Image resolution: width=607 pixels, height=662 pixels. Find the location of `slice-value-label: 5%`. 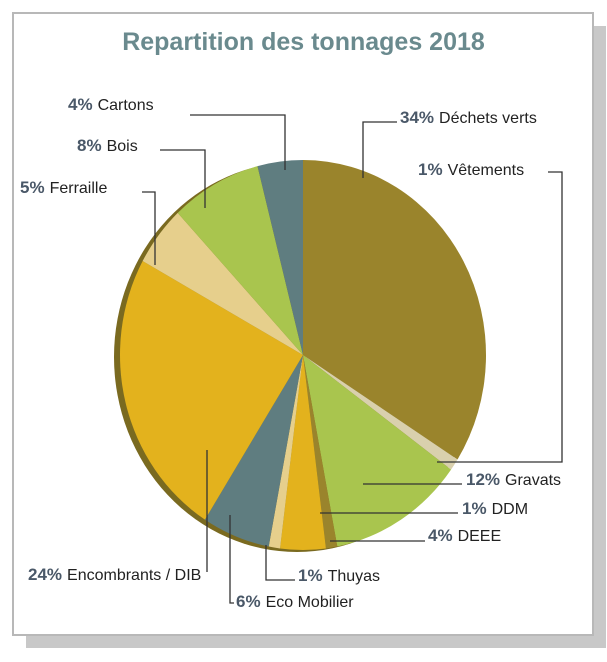

slice-value-label: 5% is located at coordinates (32, 187).